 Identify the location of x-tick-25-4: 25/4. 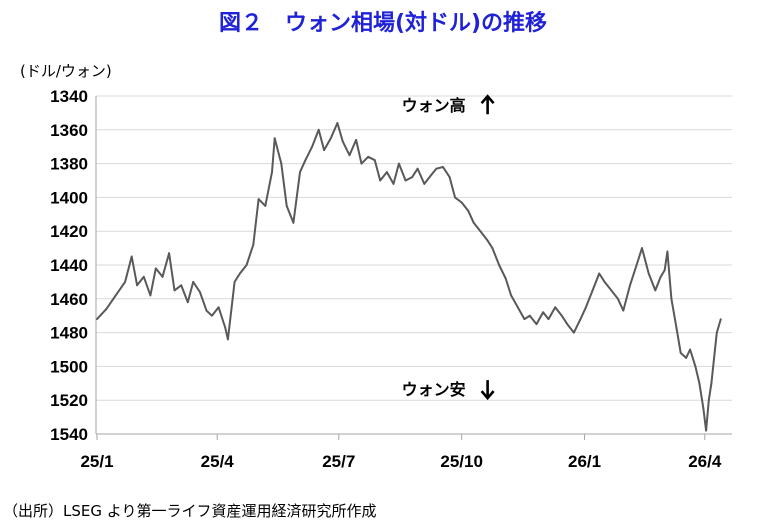
(218, 461).